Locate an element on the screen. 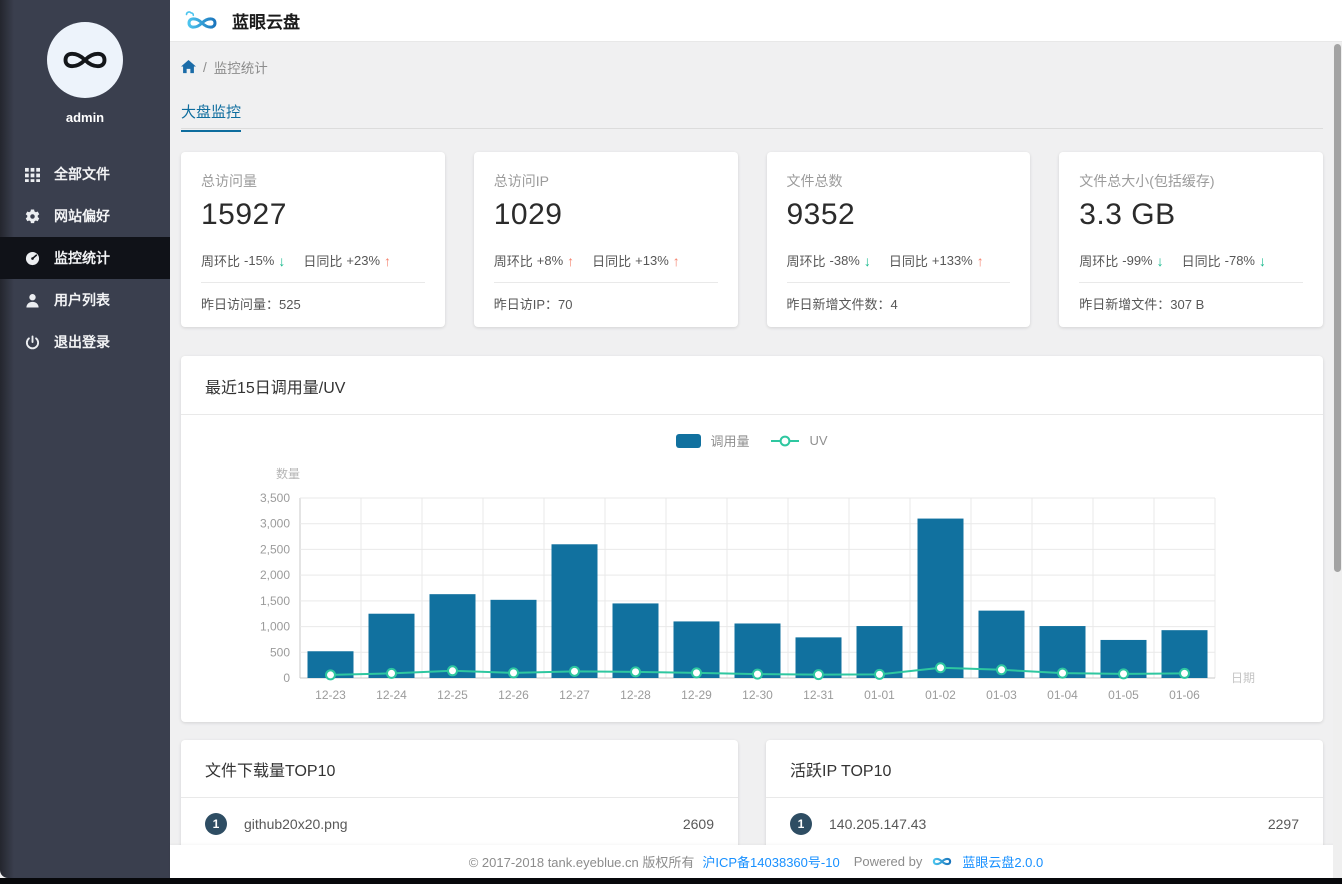  dashboard-icon is located at coordinates (32, 258).